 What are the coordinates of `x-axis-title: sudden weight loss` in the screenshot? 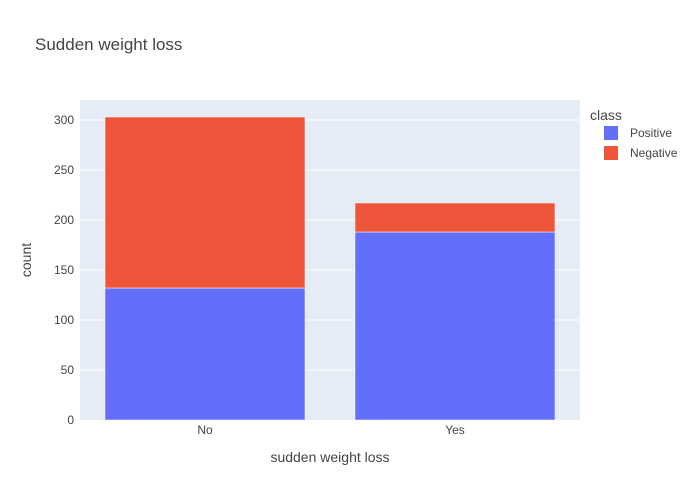 It's located at (329, 457).